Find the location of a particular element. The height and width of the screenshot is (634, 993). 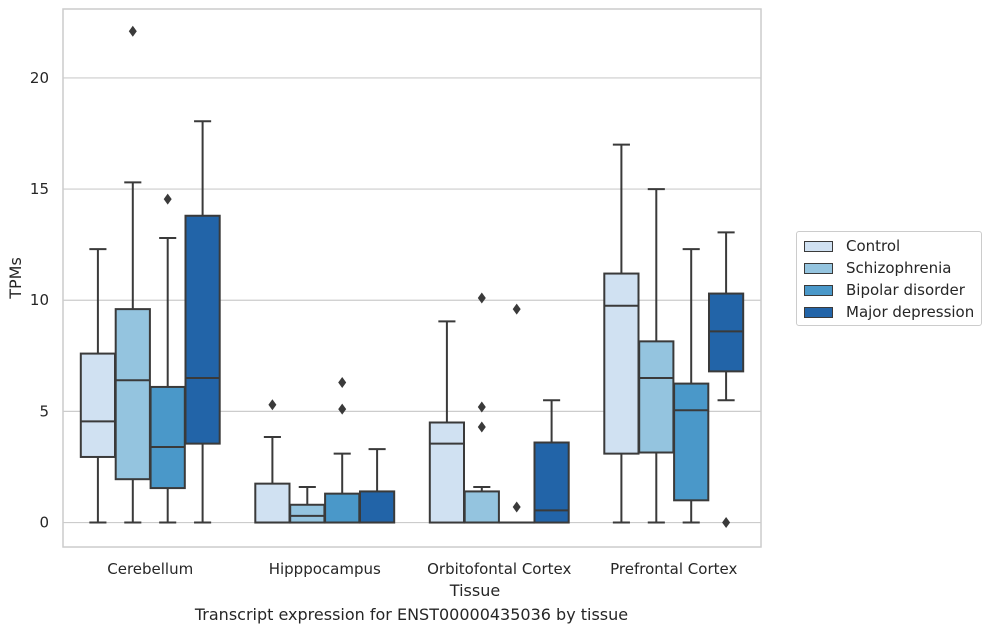

legend-item-schizophrenia: Schizophrenia is located at coordinates (877, 268).